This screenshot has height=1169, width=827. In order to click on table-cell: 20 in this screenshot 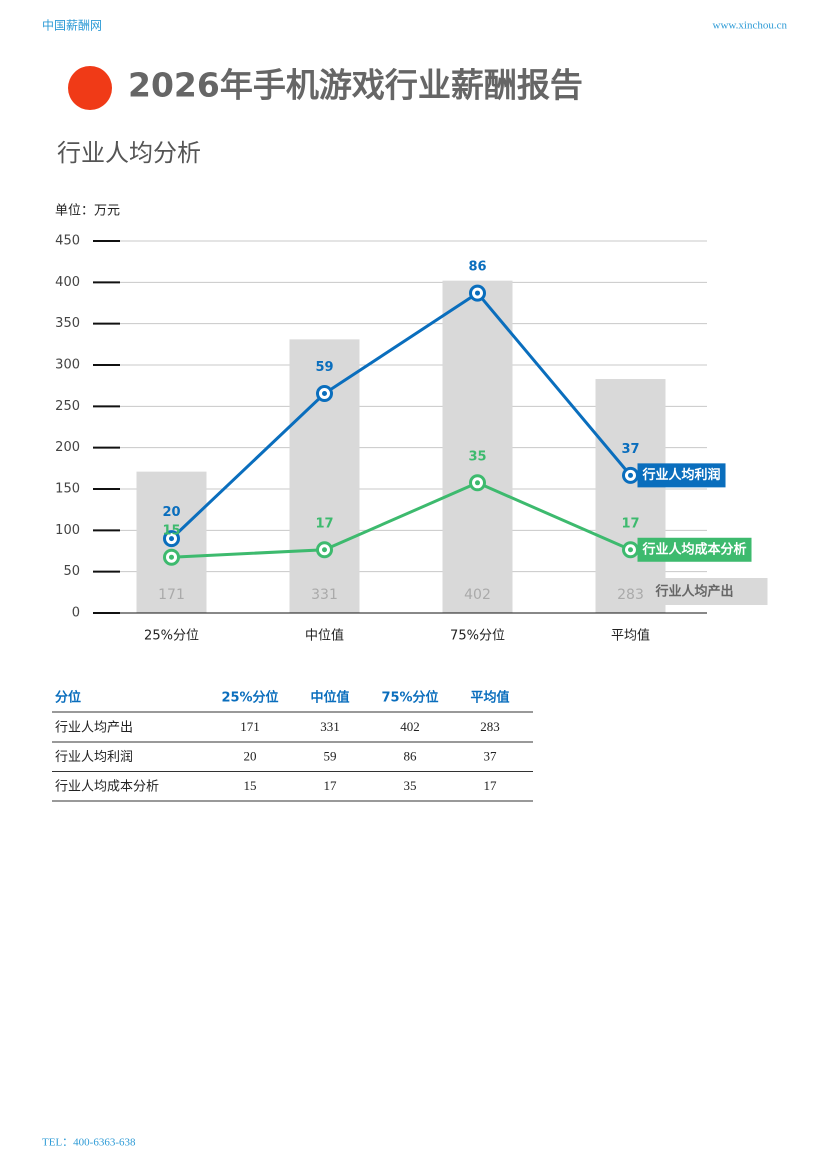, I will do `click(250, 755)`.